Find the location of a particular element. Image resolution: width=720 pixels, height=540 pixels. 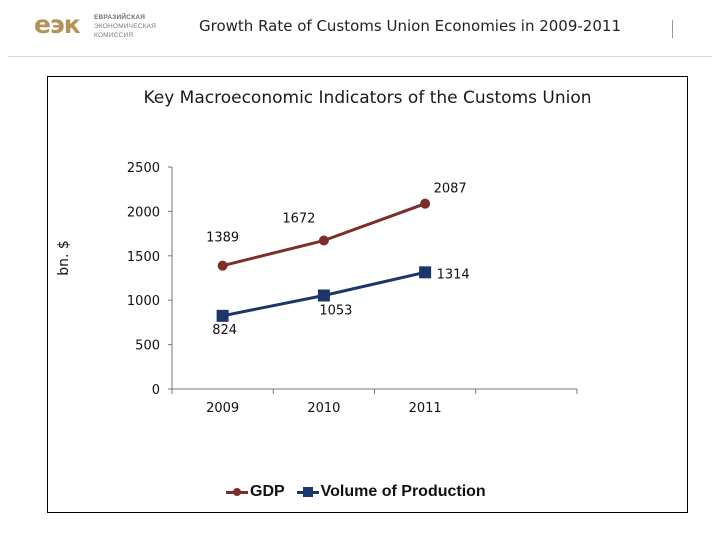

logo-text-line: ЭКОНОМИЧЕСКАЯ is located at coordinates (125, 26).